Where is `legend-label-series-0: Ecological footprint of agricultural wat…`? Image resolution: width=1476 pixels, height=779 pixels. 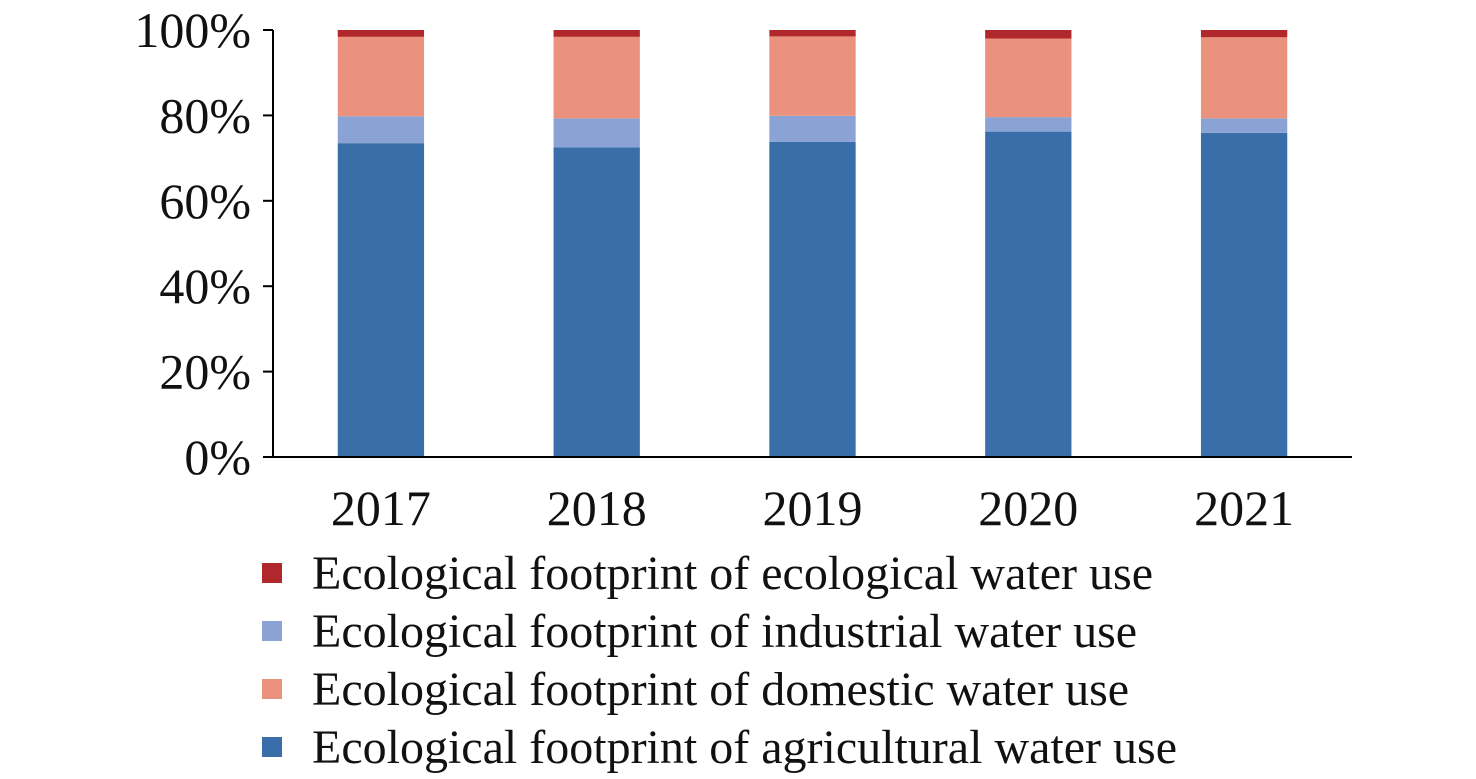 legend-label-series-0: Ecological footprint of agricultural wat… is located at coordinates (744, 747).